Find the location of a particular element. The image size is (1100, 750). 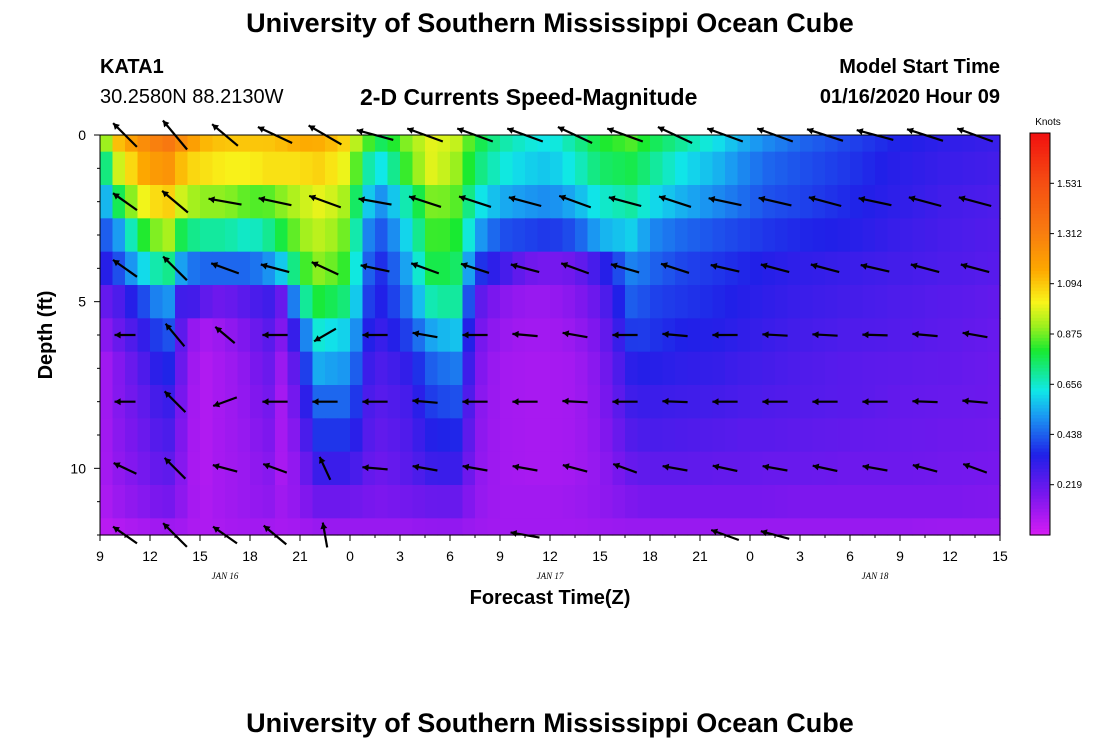

chart-title: 2-D Currents Speed-Magnitude is located at coordinates (529, 97).